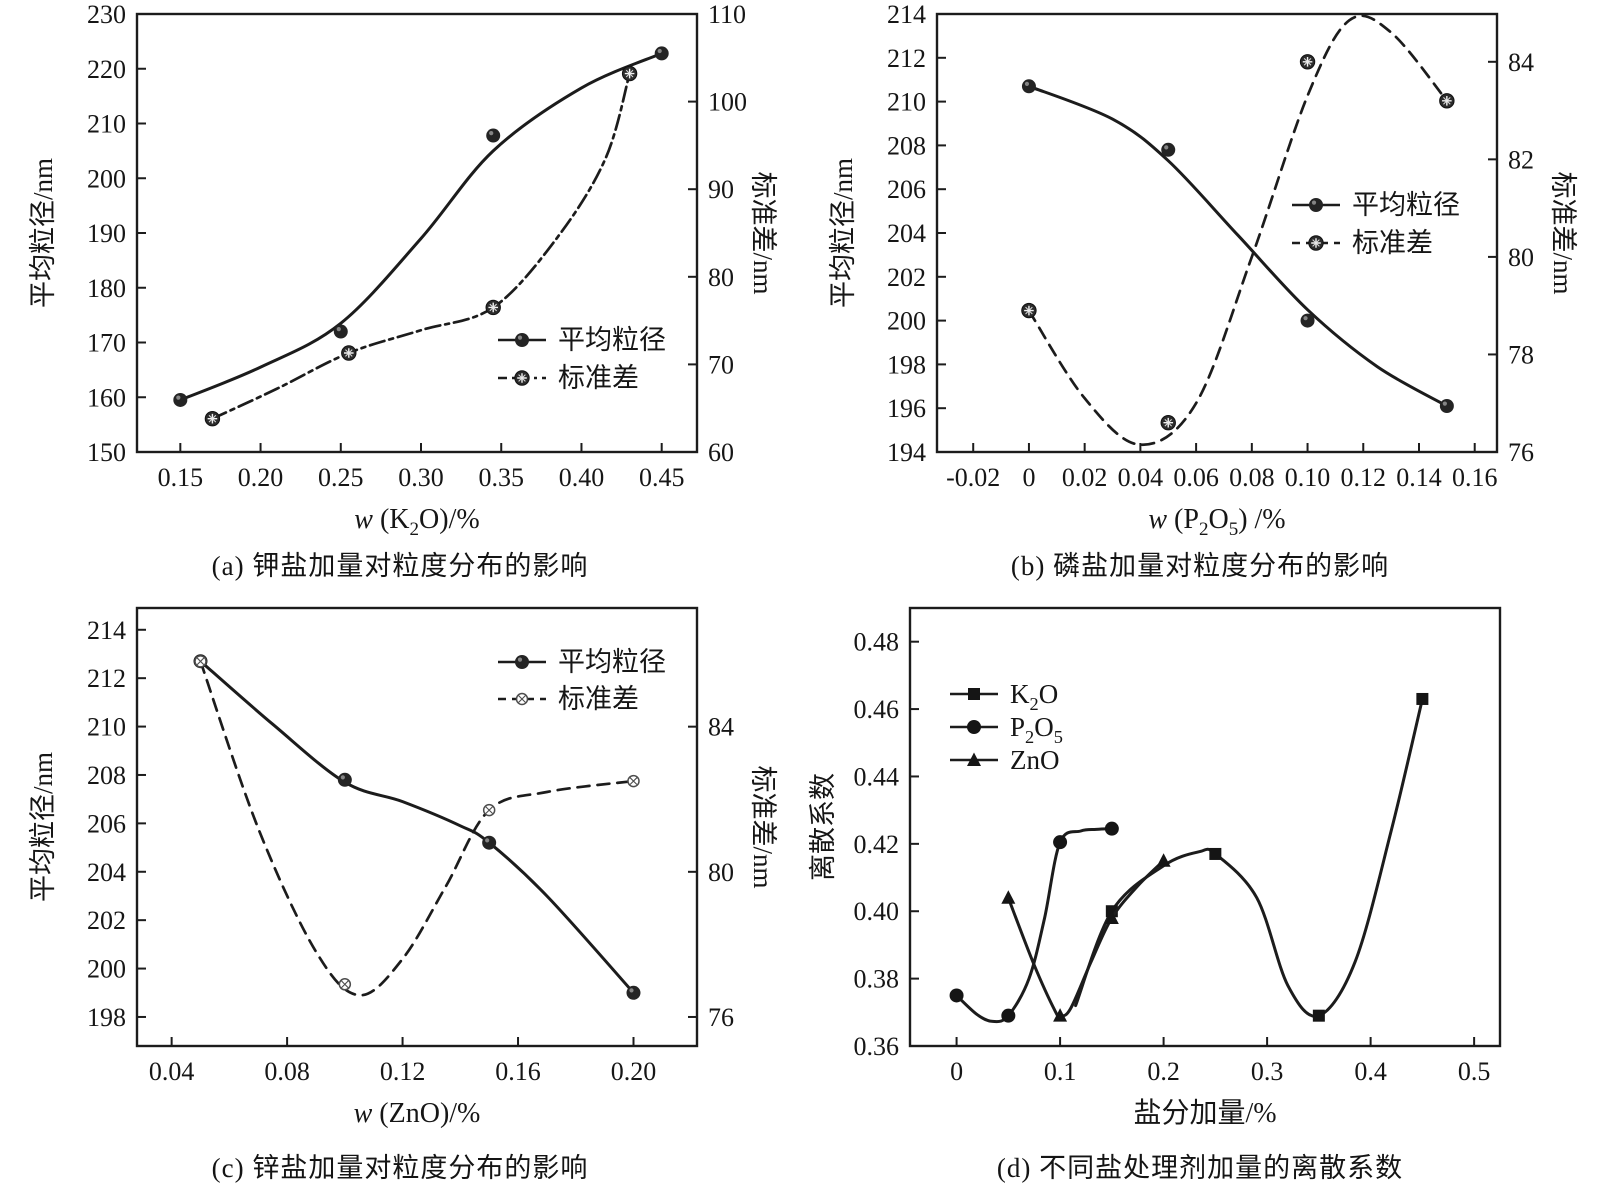 This screenshot has height=1189, width=1600. I want to click on y-right-tick-label: 110, so click(727, 14).